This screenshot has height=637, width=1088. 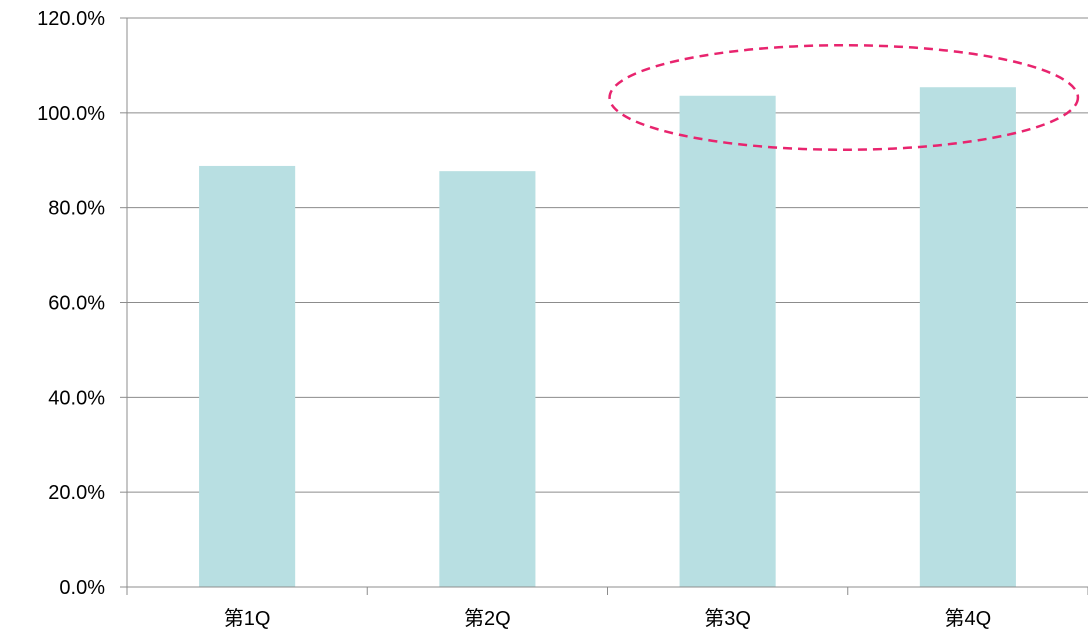 I want to click on x-tick-label: 第1Q, so click(x=247, y=618).